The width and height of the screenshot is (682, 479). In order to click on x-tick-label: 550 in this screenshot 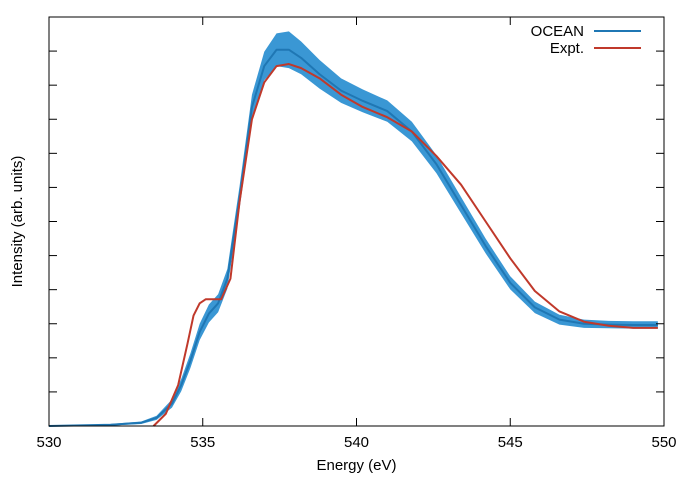, I will do `click(663, 442)`.